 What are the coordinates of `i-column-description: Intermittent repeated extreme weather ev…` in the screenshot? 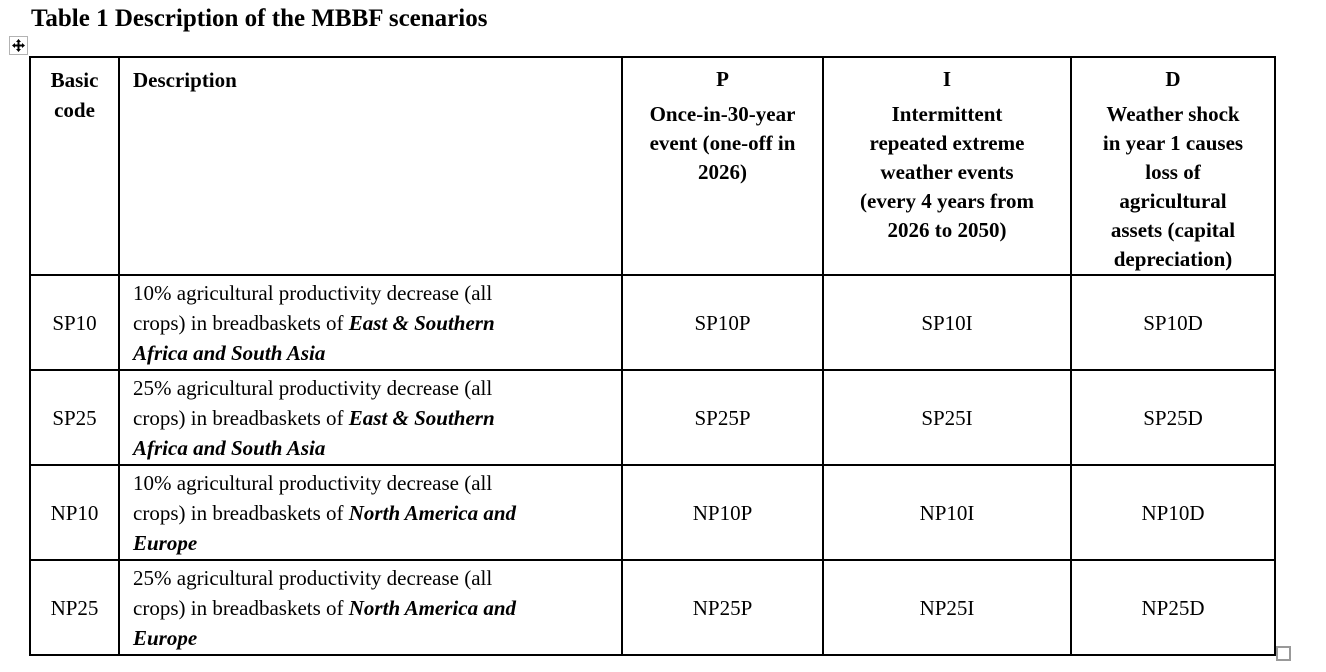 It's located at (947, 172).